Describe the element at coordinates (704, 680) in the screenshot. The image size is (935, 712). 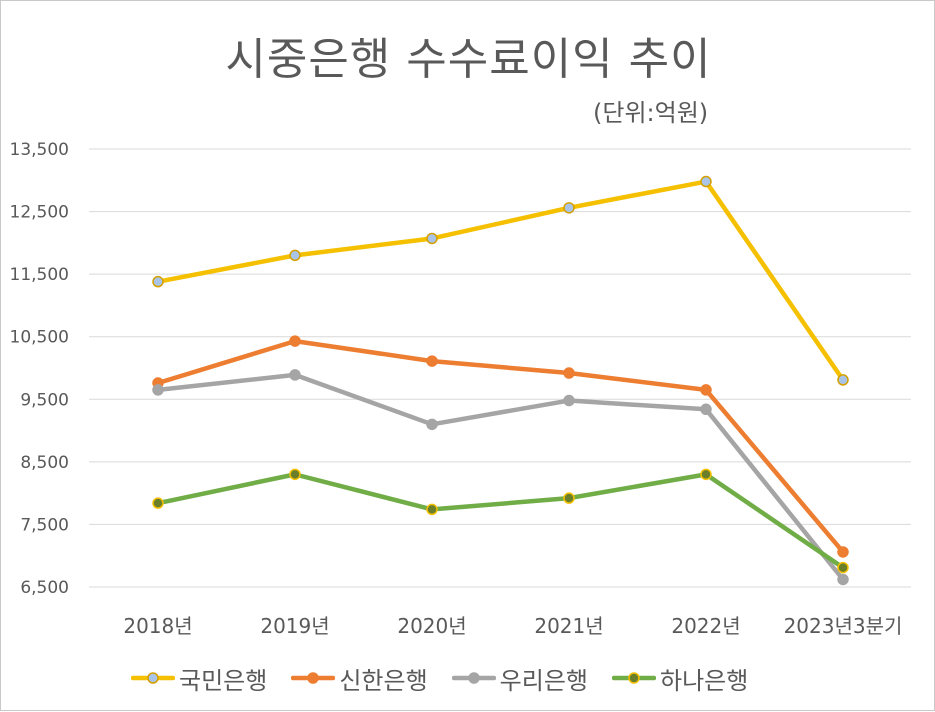
I see `legend-label: 하나은행` at that location.